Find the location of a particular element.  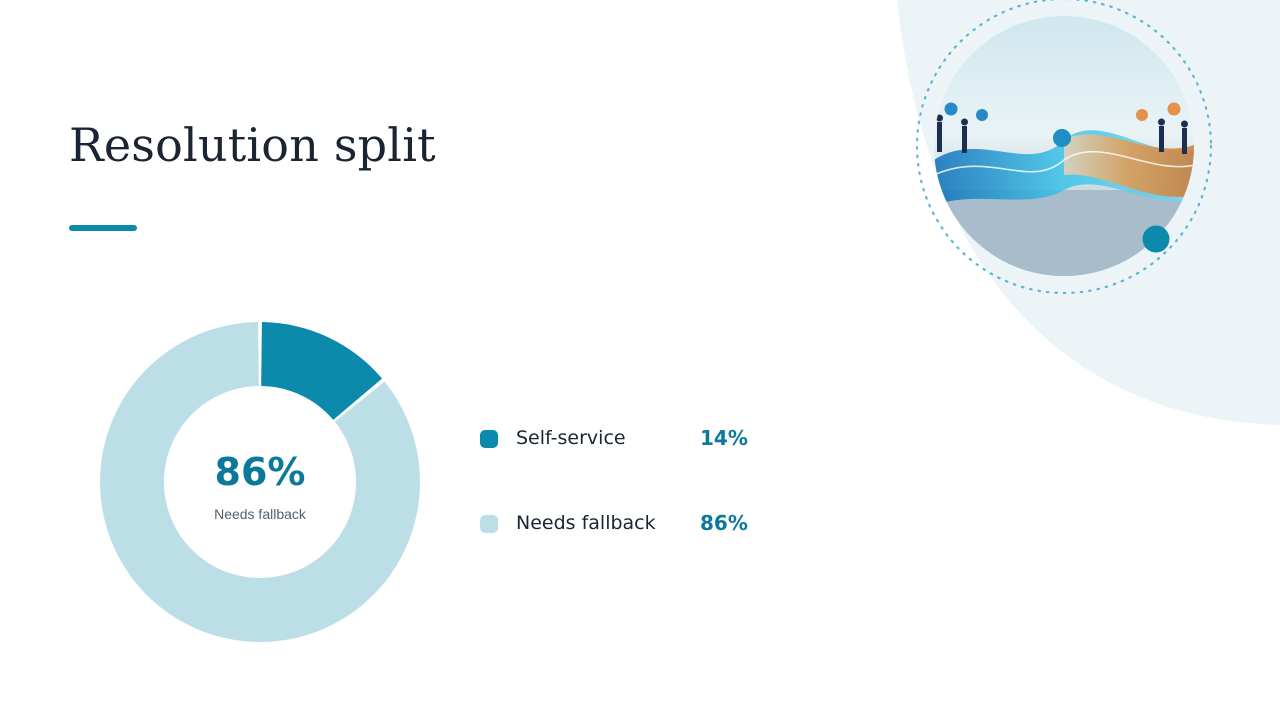

legend-item-self-service: Self-service 14% is located at coordinates (630, 440).